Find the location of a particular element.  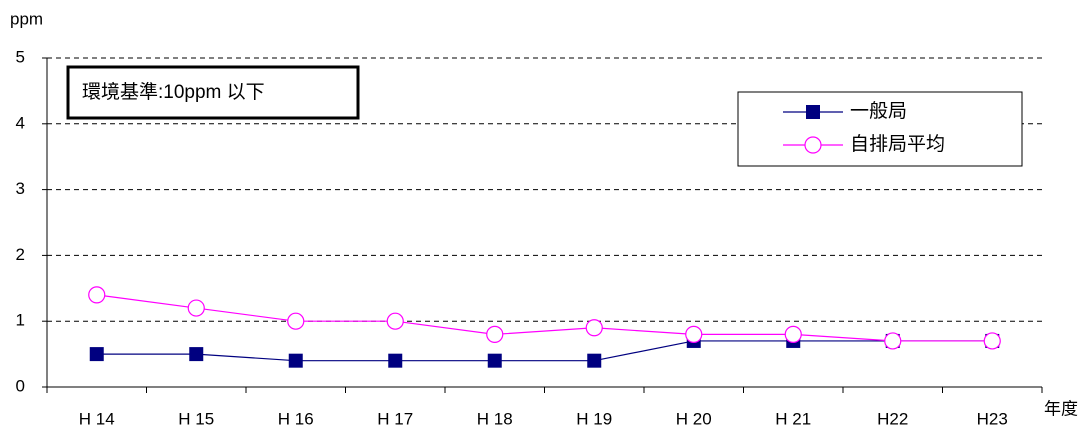

x-tick-label: H 17 is located at coordinates (395, 418).